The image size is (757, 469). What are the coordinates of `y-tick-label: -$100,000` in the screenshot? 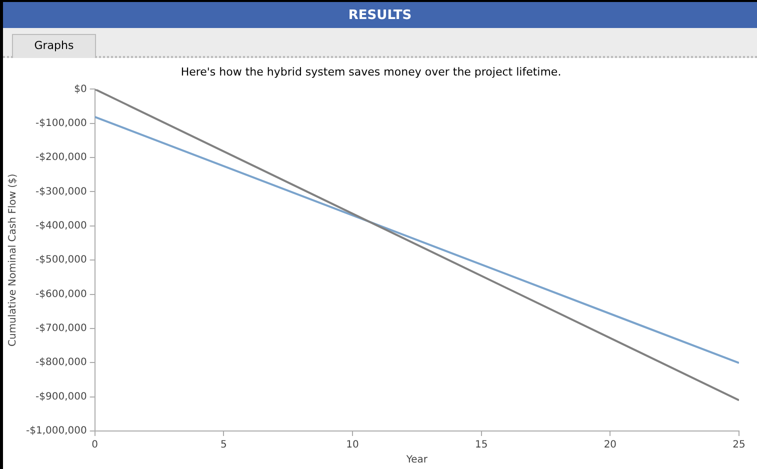 It's located at (61, 123).